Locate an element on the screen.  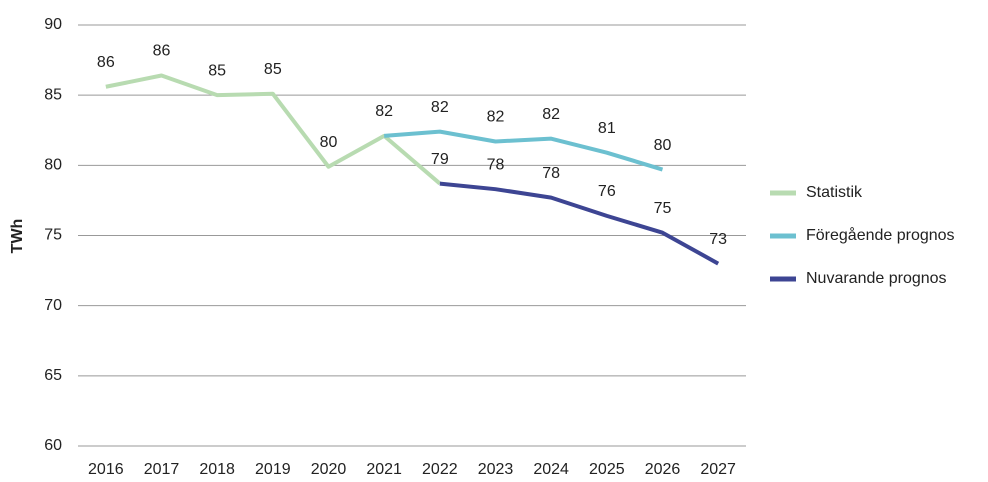
data-label: 76 is located at coordinates (607, 191).